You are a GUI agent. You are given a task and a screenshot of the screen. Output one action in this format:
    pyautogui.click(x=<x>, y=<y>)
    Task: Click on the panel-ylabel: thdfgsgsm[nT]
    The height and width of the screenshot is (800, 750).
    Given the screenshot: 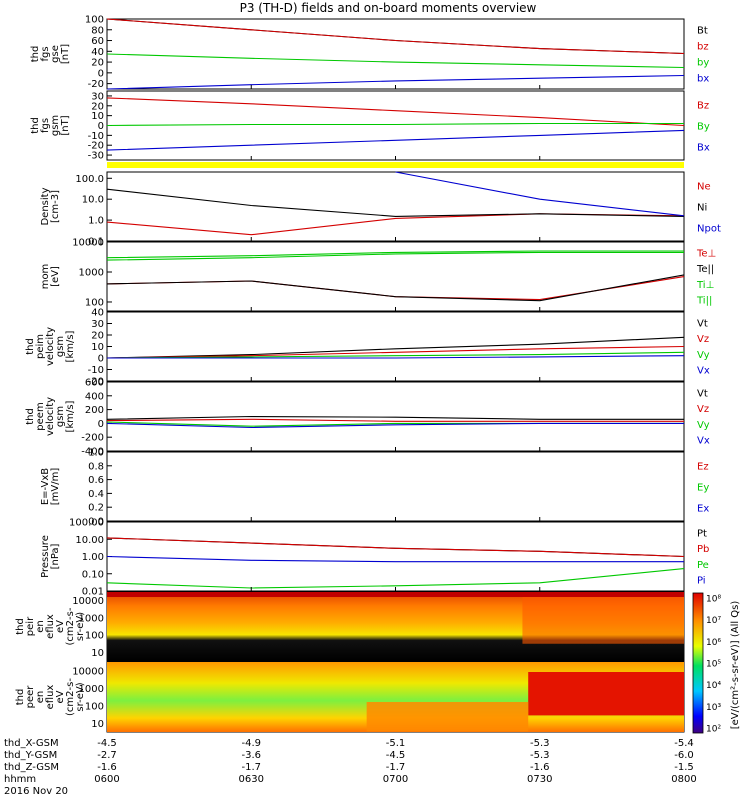 What is the action you would take?
    pyautogui.click(x=50, y=125)
    